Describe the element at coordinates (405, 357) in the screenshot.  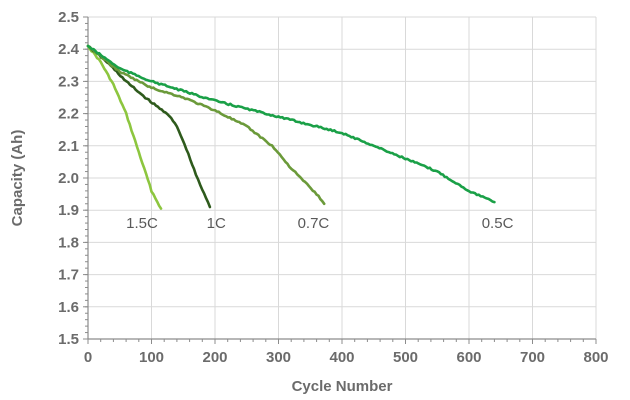
I see `x-tick-label: 500` at that location.